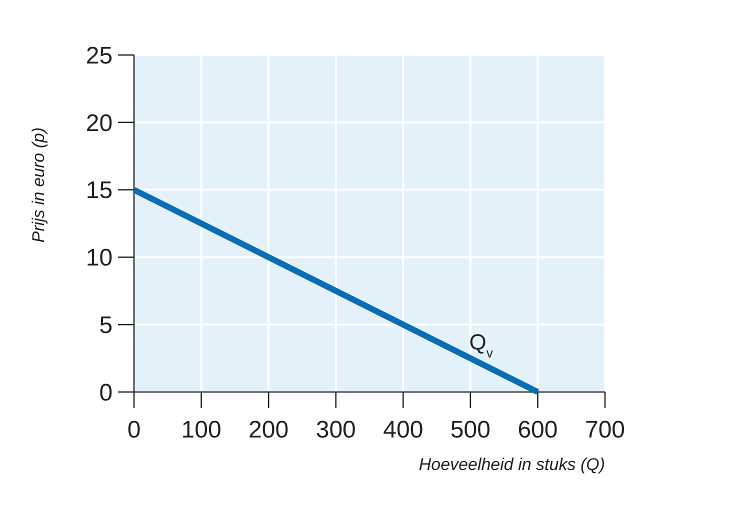 This screenshot has height=514, width=745. Describe the element at coordinates (336, 430) in the screenshot. I see `x-tick-label: 300` at that location.